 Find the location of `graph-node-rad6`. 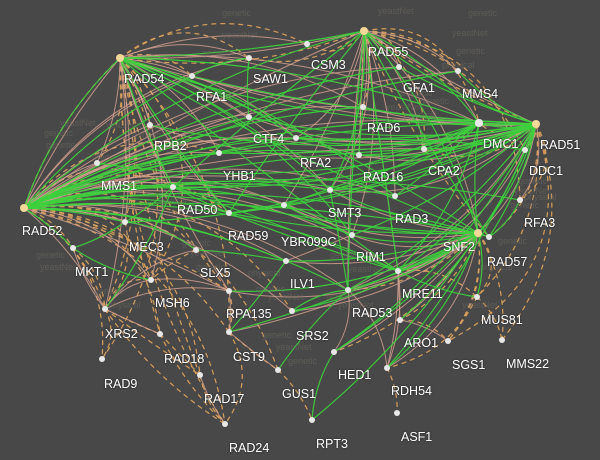

graph-node-rad6 is located at coordinates (363, 107).